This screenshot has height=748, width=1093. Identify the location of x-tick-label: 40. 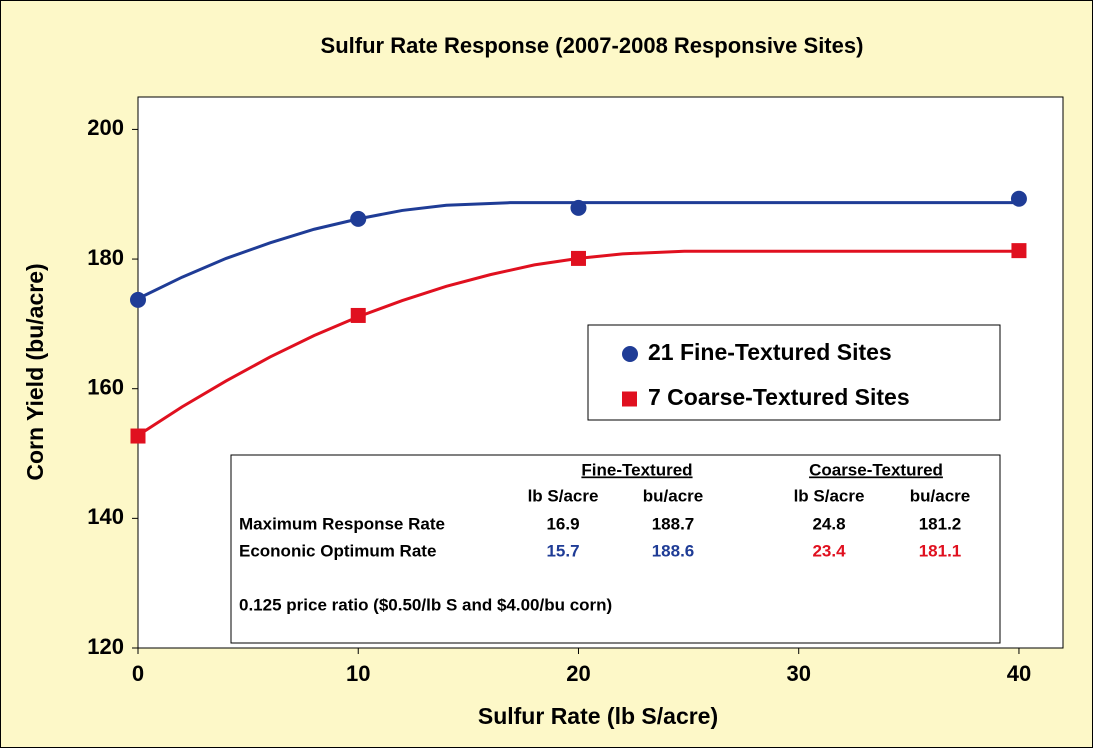
(1019, 673).